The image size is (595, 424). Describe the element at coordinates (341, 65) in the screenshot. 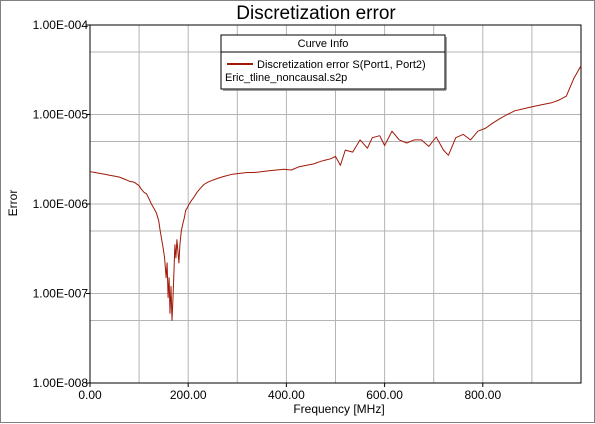

I see `legend-entry-label: Discretization error S(Port1, Port2)` at that location.